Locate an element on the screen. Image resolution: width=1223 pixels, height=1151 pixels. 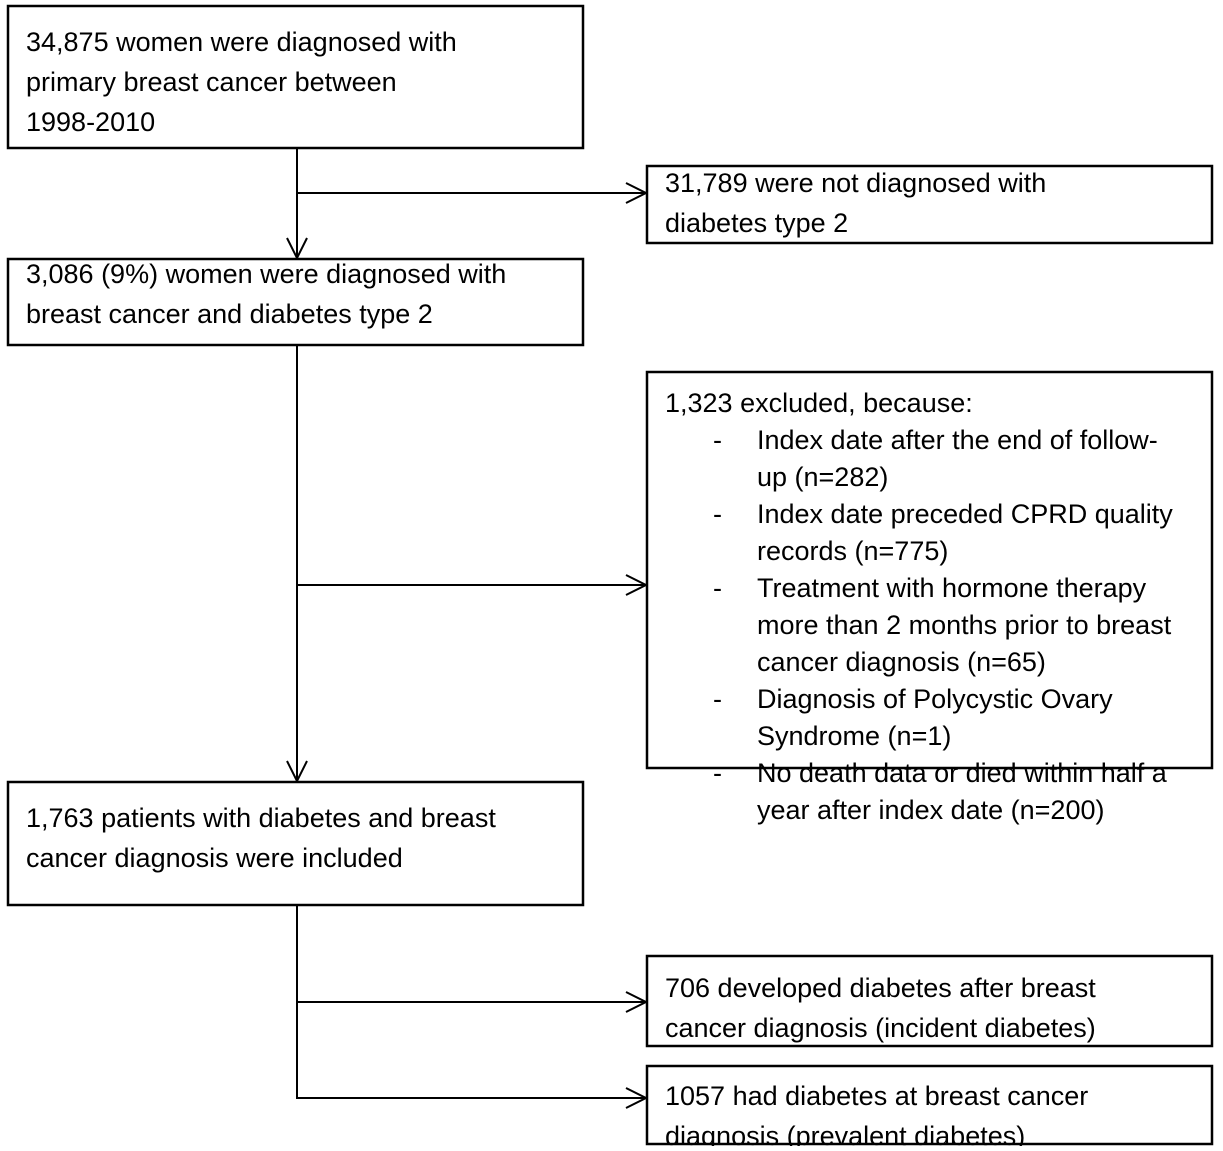
box-text: primary breast cancer between is located at coordinates (211, 82).